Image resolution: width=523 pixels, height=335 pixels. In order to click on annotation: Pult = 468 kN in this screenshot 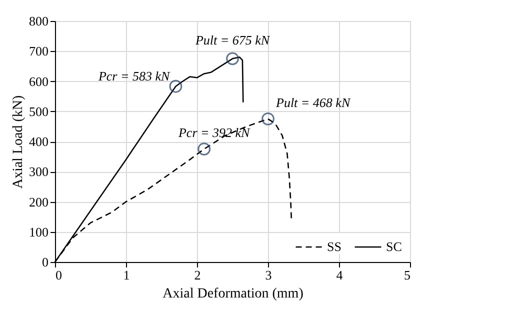, I will do `click(313, 102)`.